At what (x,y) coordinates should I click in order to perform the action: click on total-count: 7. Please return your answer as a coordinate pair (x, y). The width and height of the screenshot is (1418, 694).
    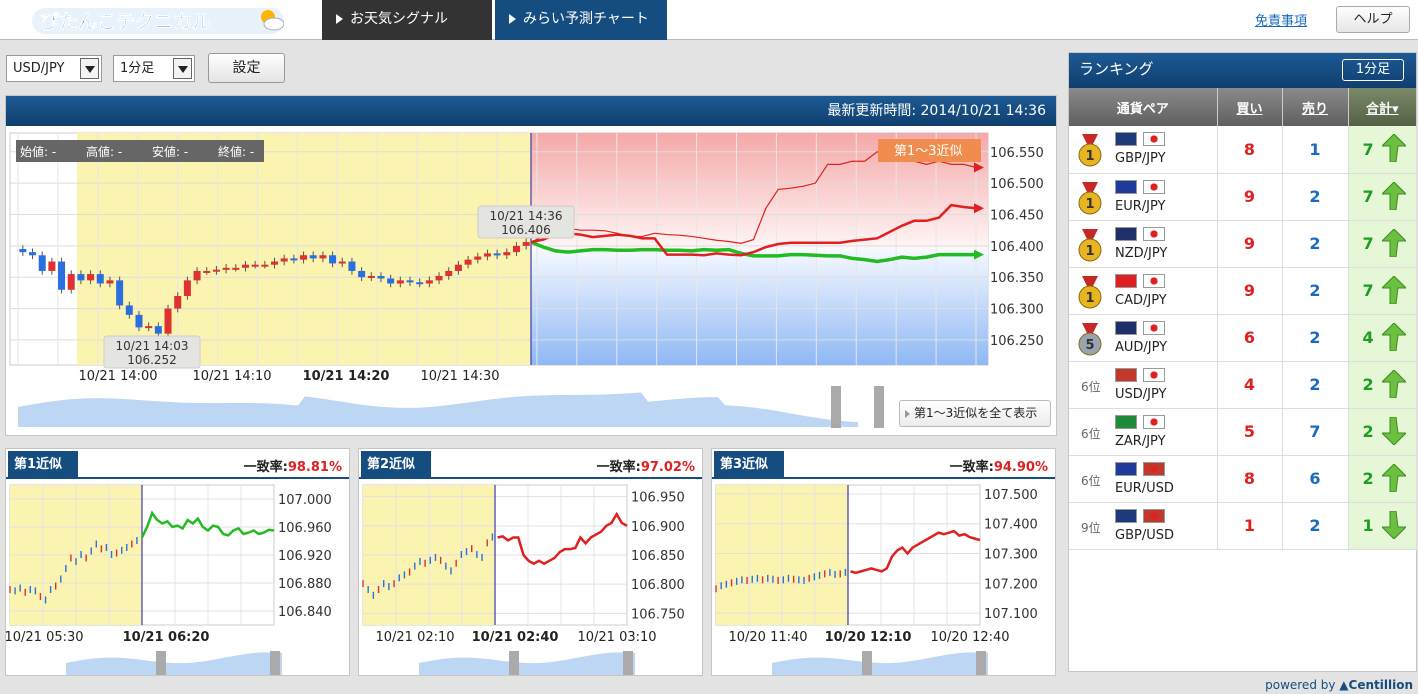
    Looking at the image, I should click on (1368, 149).